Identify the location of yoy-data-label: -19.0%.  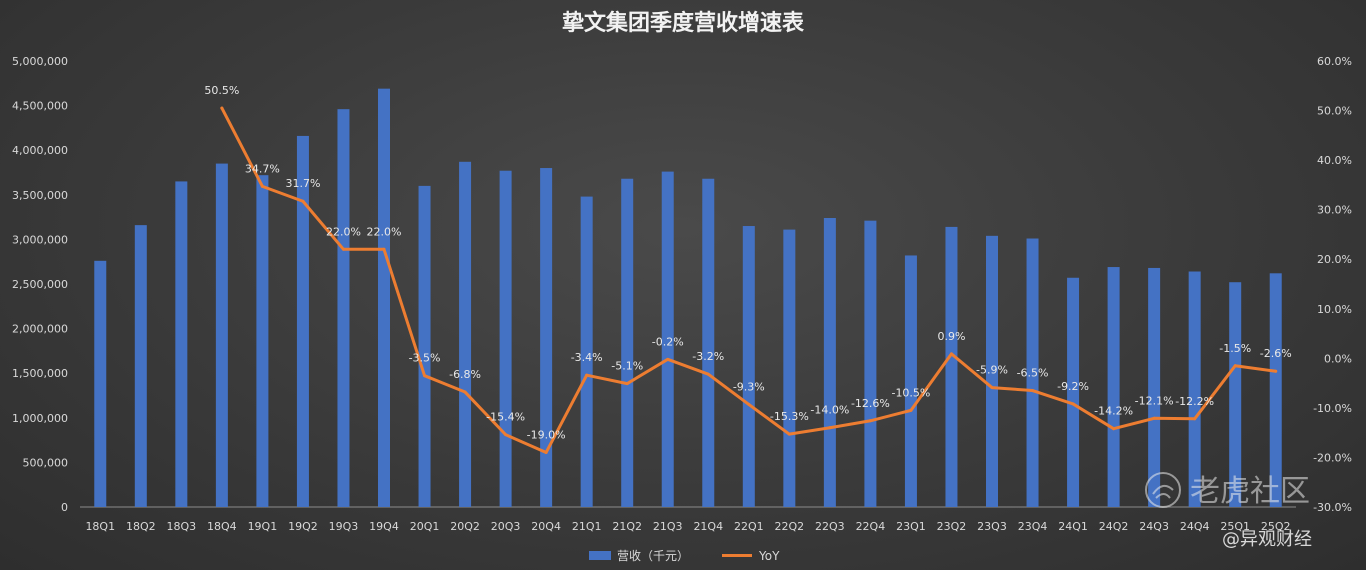
(546, 434).